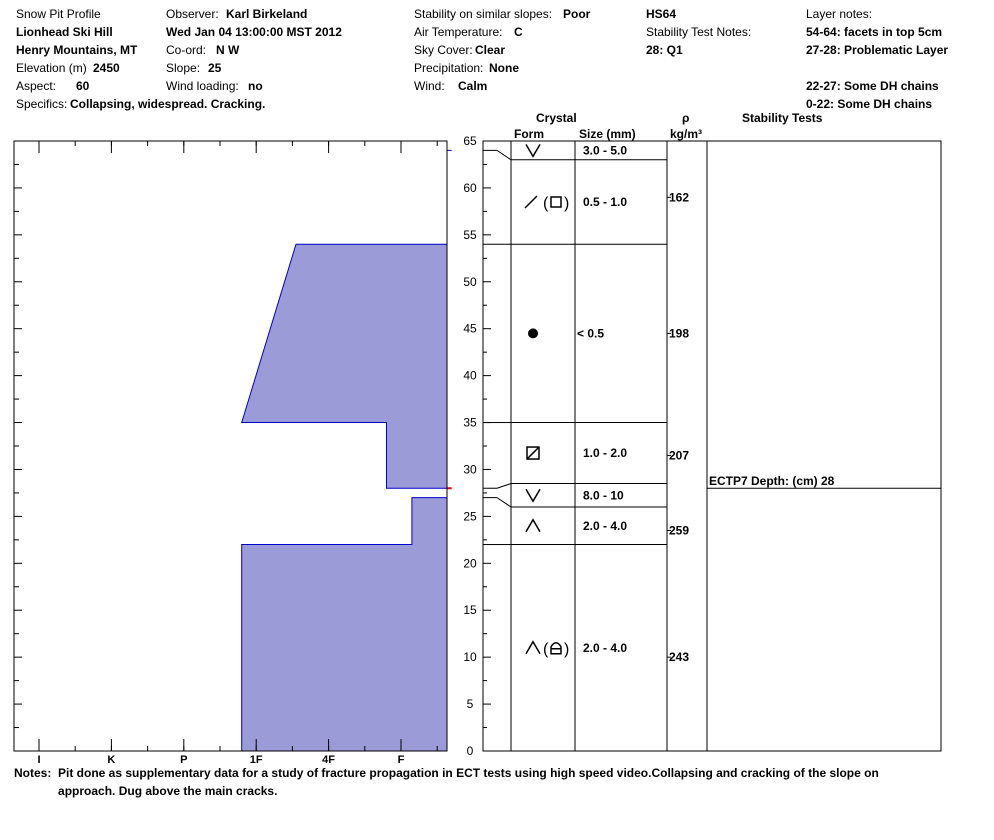 The width and height of the screenshot is (994, 840). What do you see at coordinates (605, 150) in the screenshot?
I see `grain-size-label: 3.0 - 5.0` at bounding box center [605, 150].